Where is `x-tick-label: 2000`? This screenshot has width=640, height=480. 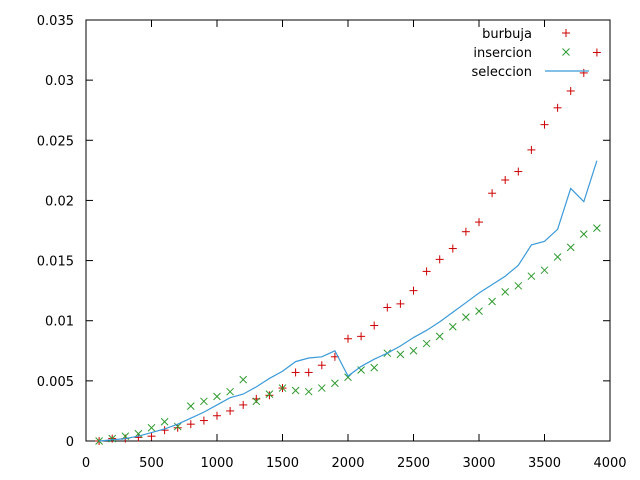
x-tick-label: 2000 is located at coordinates (347, 463).